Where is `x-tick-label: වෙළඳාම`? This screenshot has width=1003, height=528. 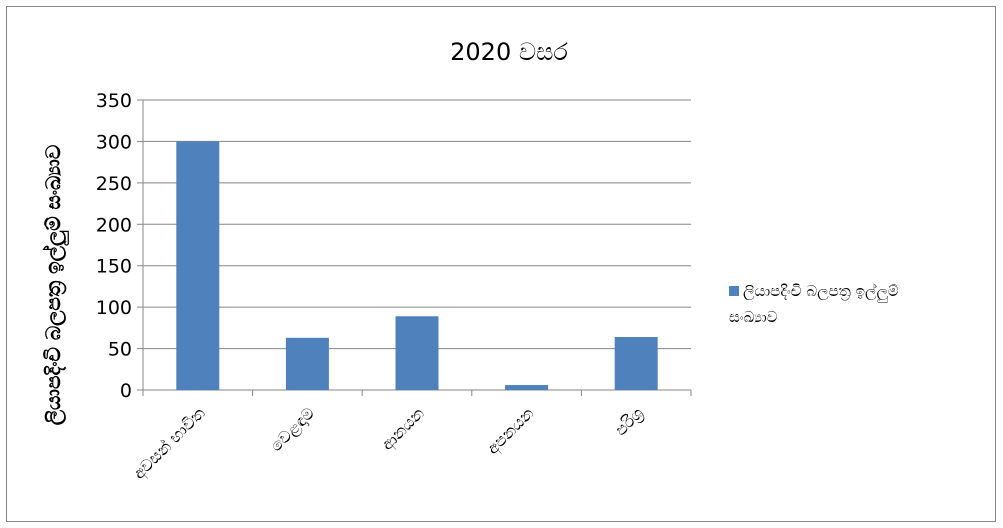 x-tick-label: වෙළඳාම is located at coordinates (292, 429).